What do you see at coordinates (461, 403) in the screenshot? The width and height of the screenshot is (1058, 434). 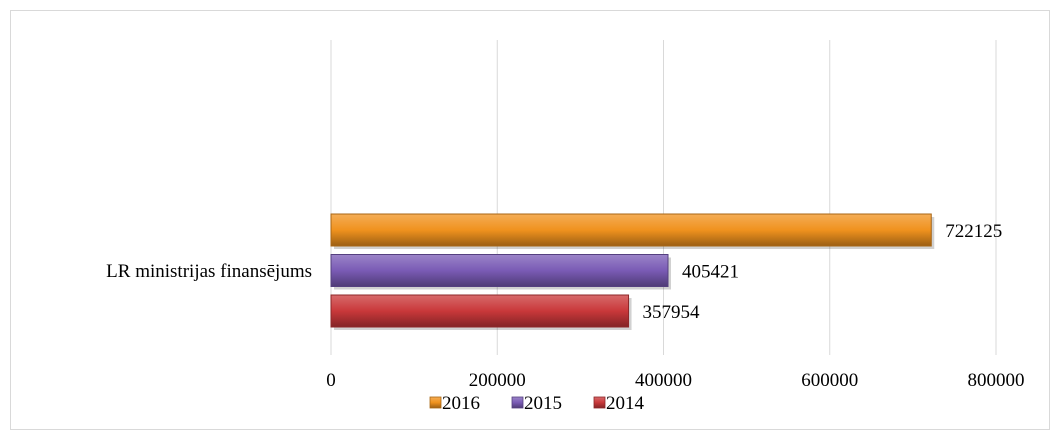 I see `legend-label-2016: 2016` at bounding box center [461, 403].